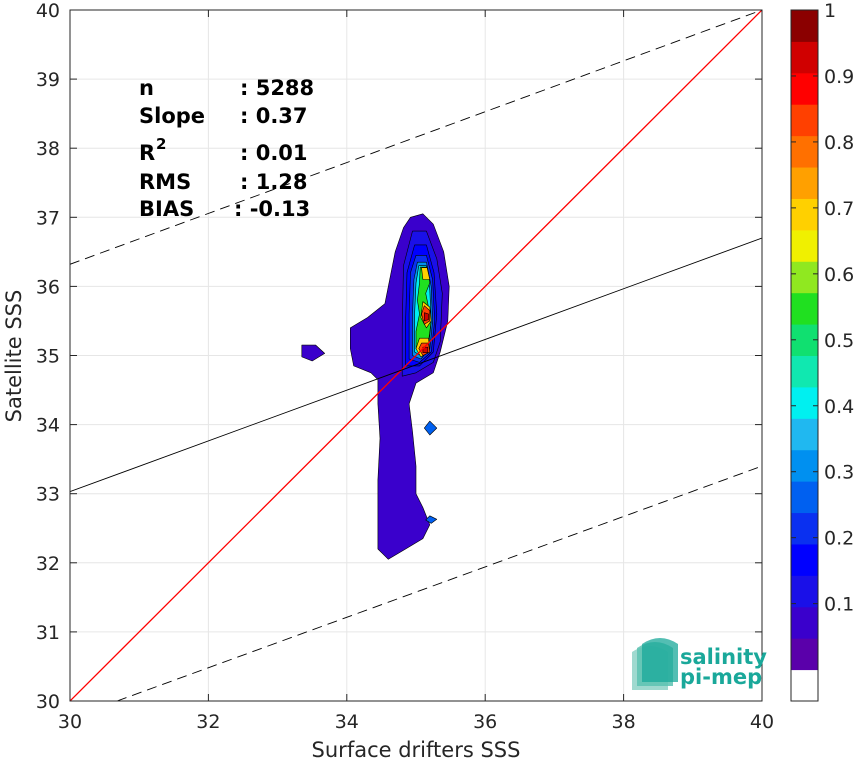  Describe the element at coordinates (48, 633) in the screenshot. I see `y-tick-label-1: 31` at that location.